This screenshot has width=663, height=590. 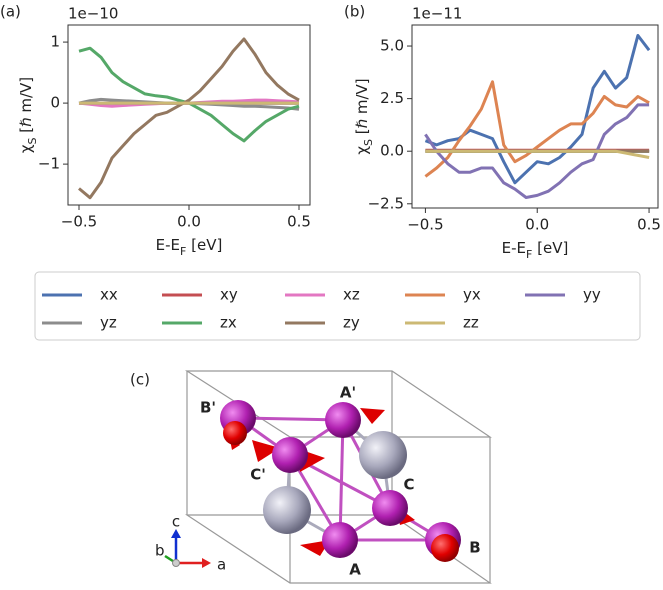 What do you see at coordinates (228, 323) in the screenshot?
I see `legend-label: zx` at bounding box center [228, 323].